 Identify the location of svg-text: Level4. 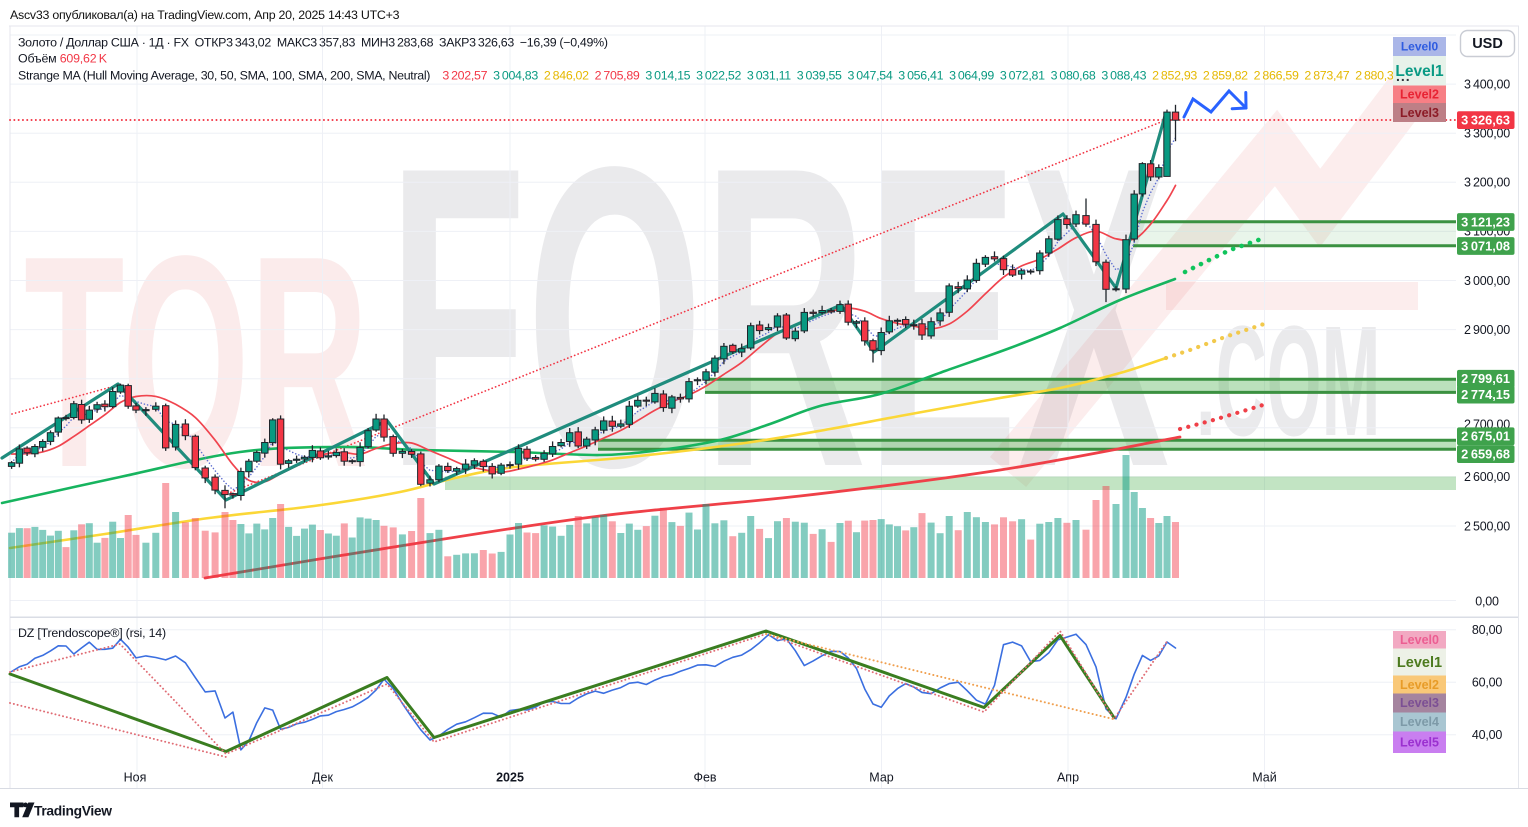
(1419, 722).